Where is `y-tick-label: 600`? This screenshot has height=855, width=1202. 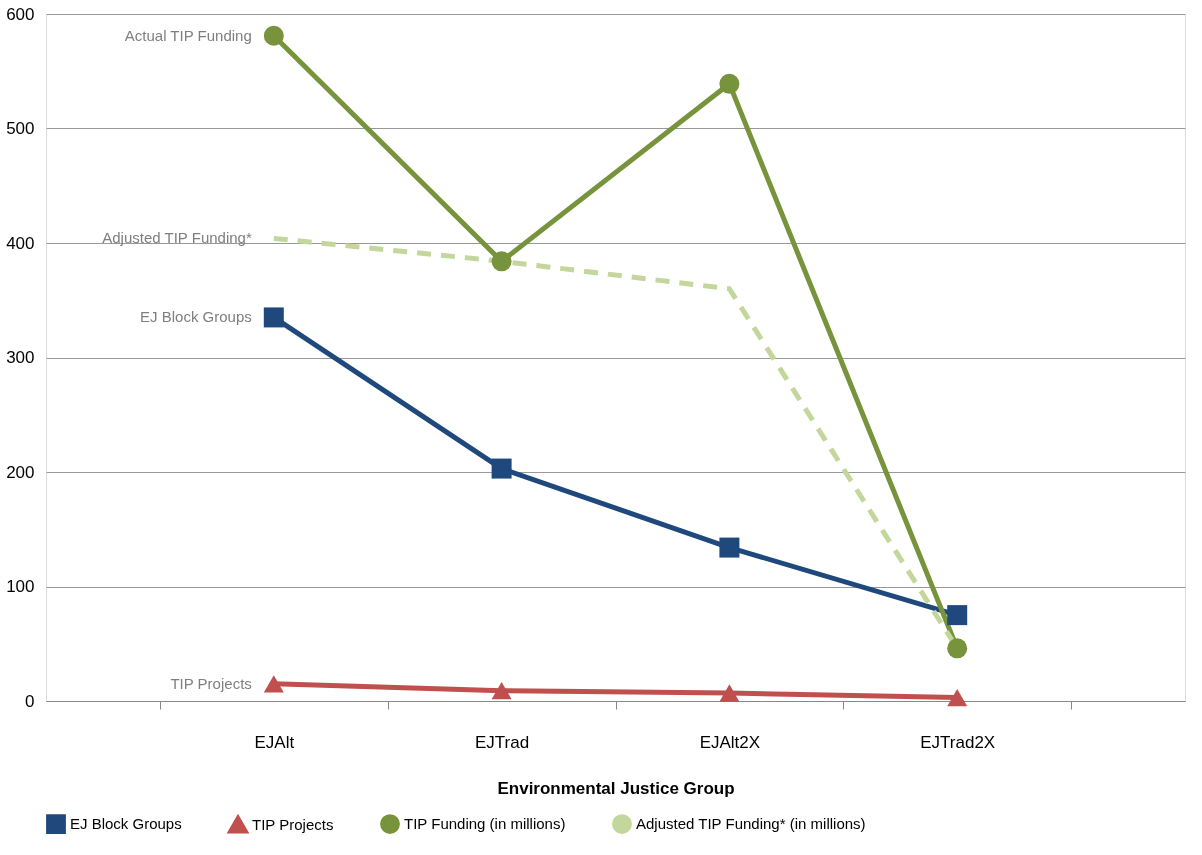
y-tick-label: 600 is located at coordinates (20, 14).